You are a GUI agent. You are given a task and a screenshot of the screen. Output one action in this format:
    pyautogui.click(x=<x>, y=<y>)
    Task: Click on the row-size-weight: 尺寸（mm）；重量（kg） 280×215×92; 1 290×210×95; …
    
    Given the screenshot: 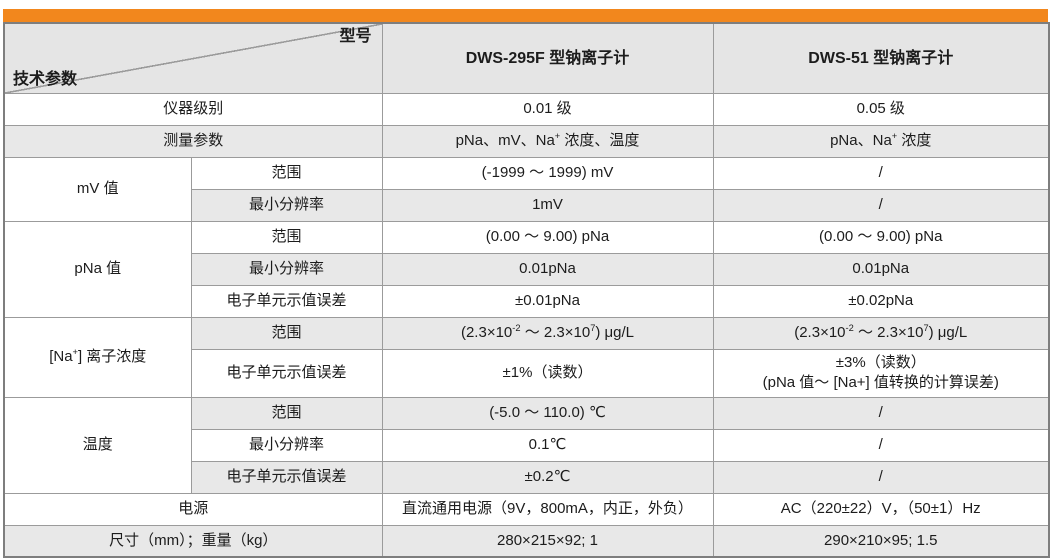 What is the action you would take?
    pyautogui.click(x=526, y=541)
    